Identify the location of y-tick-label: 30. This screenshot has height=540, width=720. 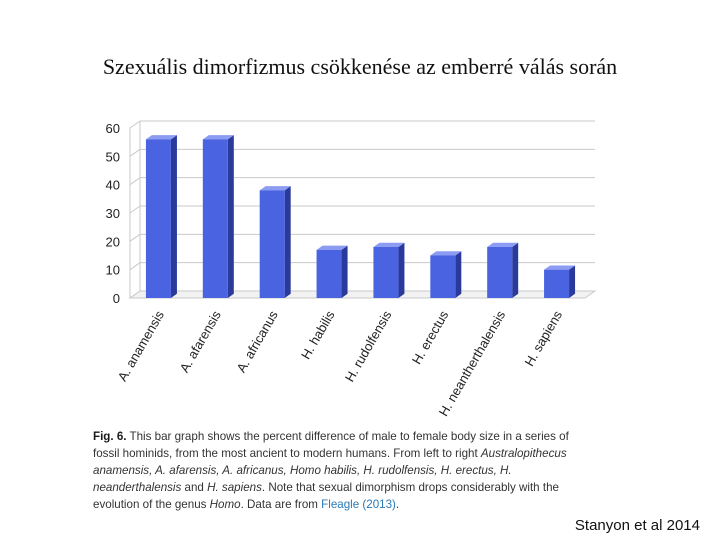
(113, 213).